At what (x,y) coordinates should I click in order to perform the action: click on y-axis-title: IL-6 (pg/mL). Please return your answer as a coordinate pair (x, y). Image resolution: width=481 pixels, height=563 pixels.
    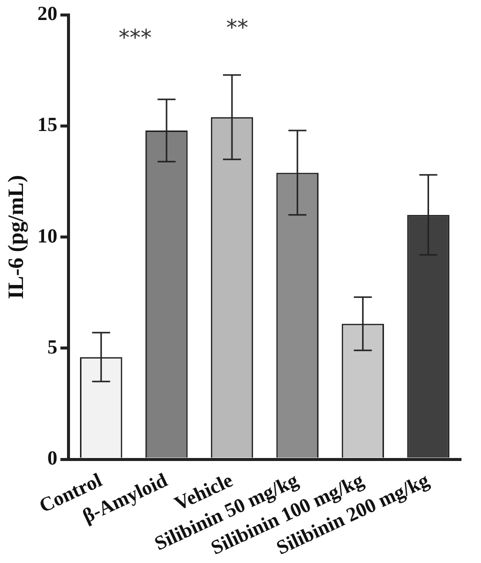
    Looking at the image, I should click on (15, 237).